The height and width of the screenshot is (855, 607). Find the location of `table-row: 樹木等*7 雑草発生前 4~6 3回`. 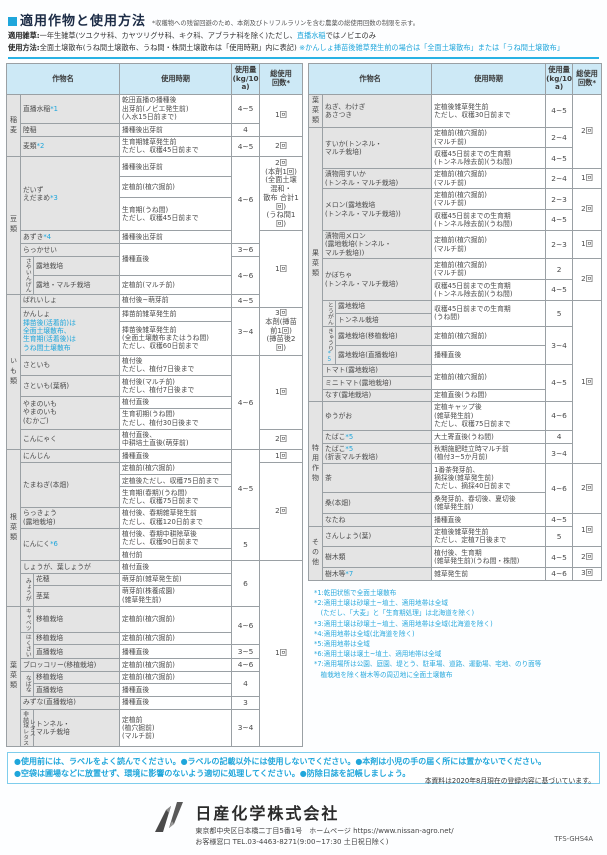

table-row: 樹木等*7 雑草発生前 4~6 3回 is located at coordinates (456, 573).